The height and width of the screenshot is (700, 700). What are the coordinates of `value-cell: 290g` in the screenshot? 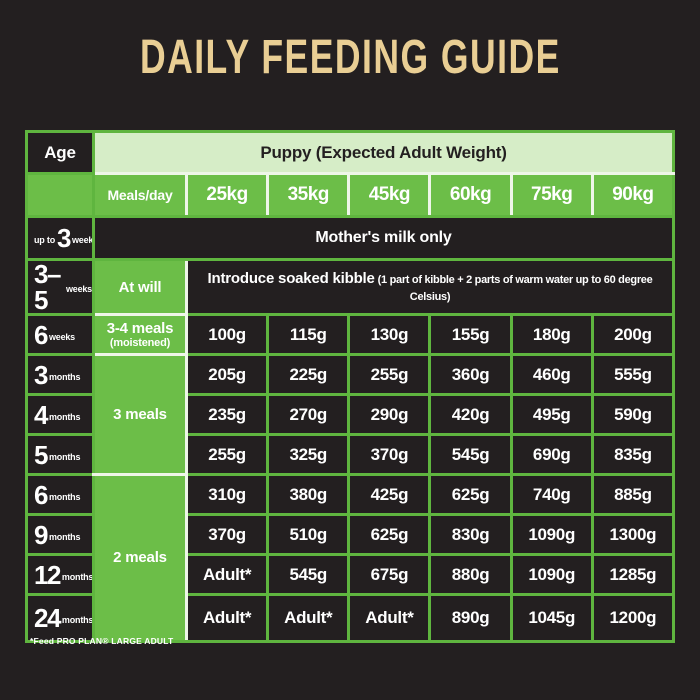 It's located at (389, 414).